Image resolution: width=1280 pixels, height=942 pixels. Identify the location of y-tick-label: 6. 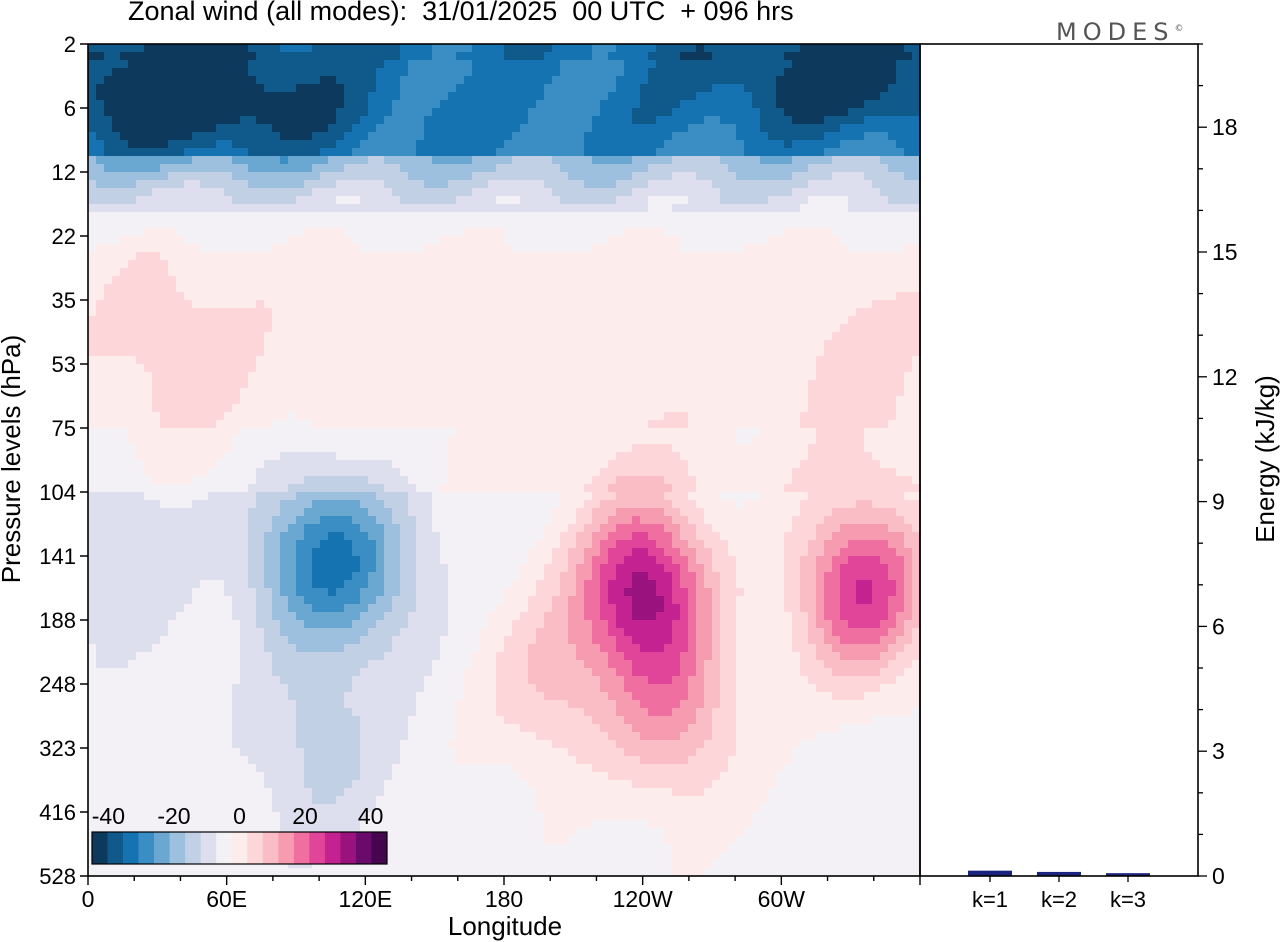
(70, 108).